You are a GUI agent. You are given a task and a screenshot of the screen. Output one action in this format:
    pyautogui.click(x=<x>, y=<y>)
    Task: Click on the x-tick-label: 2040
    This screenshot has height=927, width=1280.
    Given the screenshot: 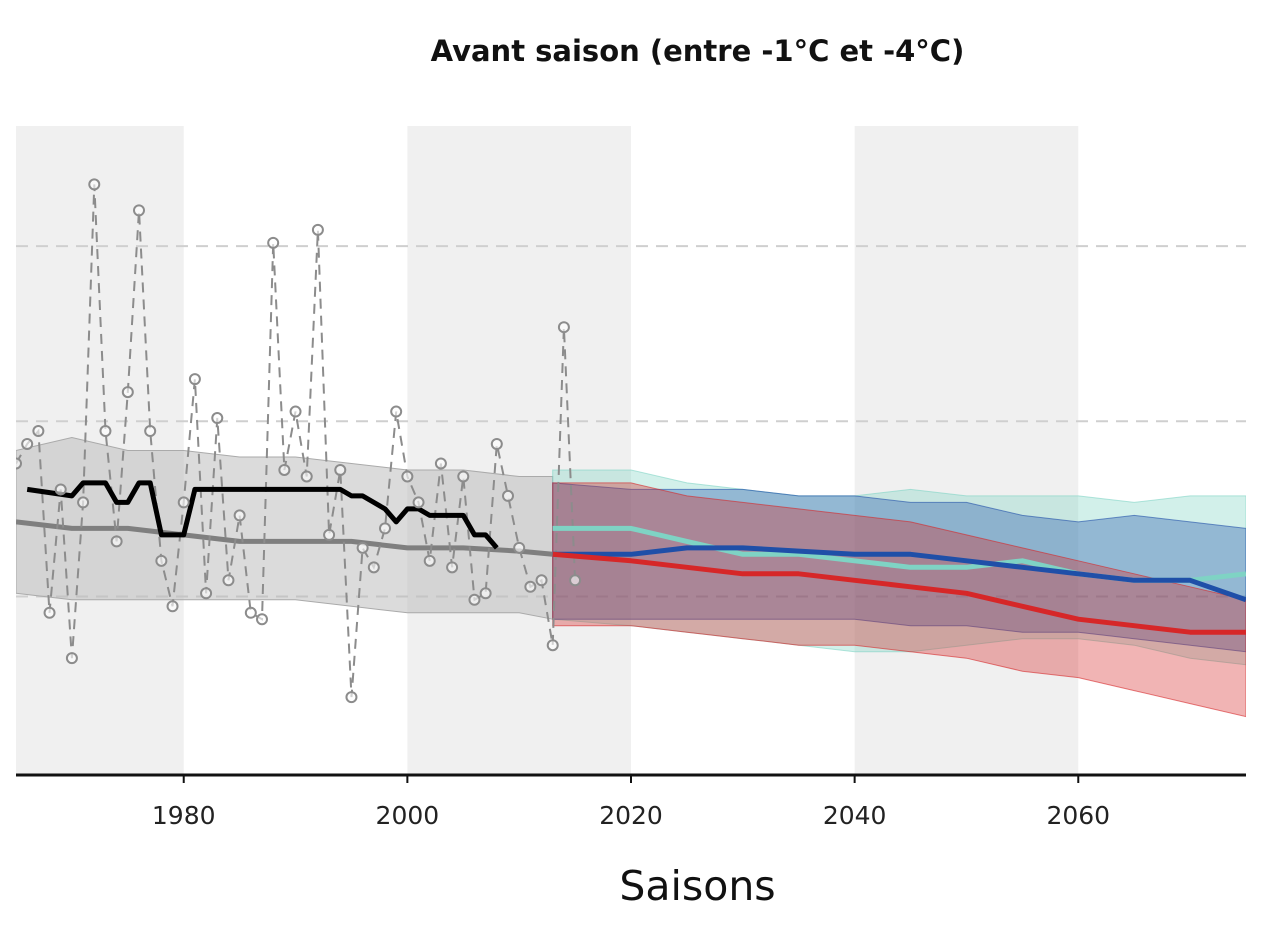 What is the action you would take?
    pyautogui.click(x=855, y=815)
    